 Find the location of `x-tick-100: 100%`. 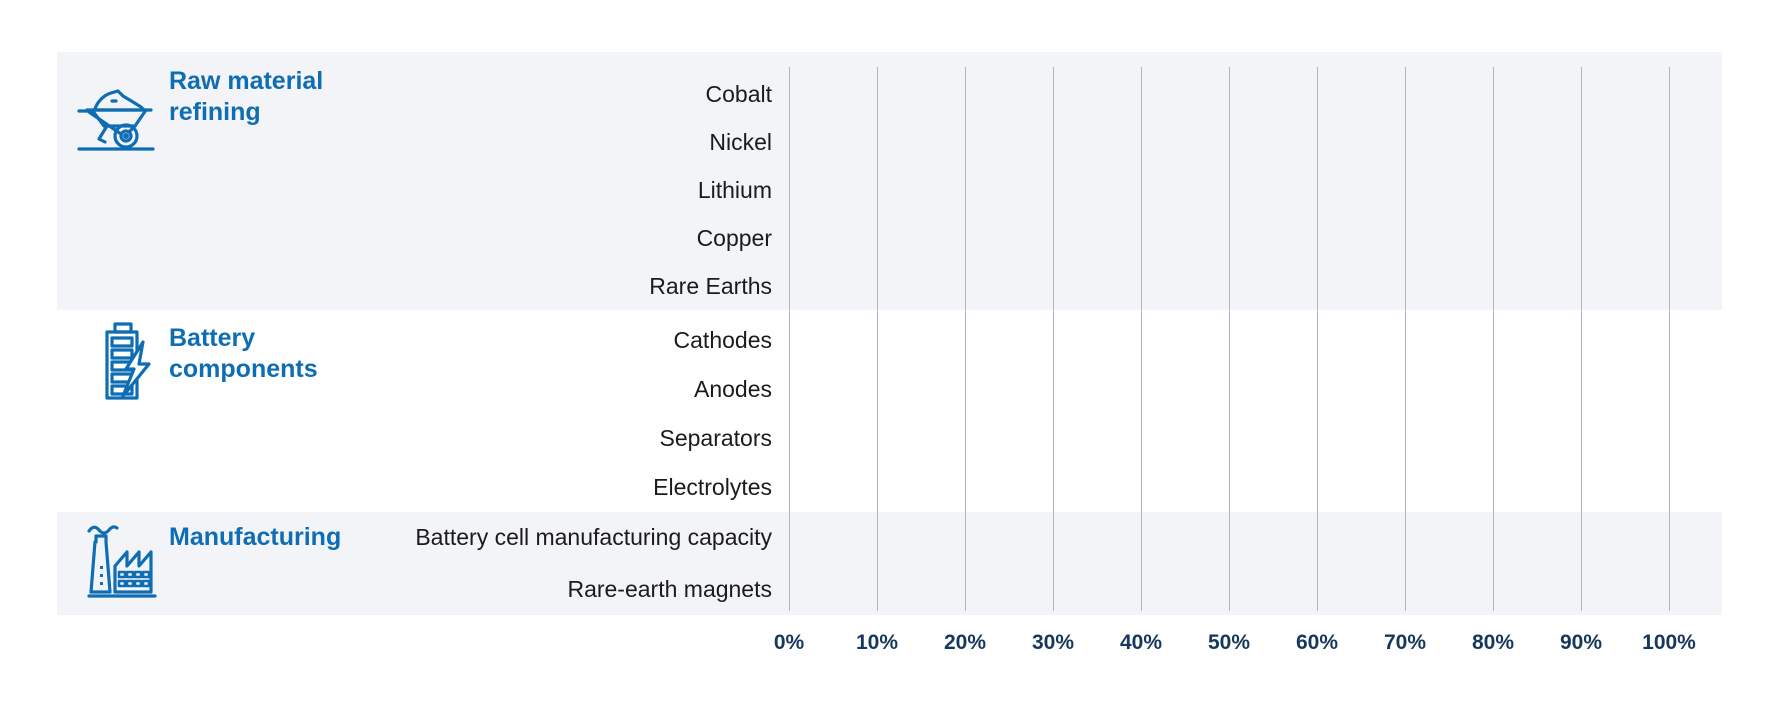

x-tick-100: 100% is located at coordinates (1669, 642).